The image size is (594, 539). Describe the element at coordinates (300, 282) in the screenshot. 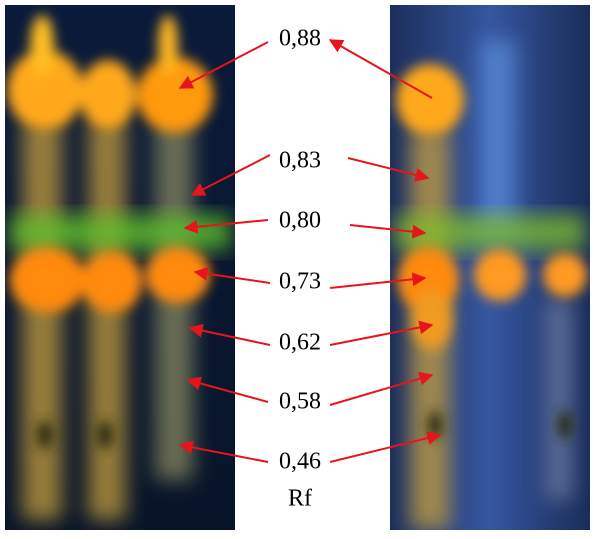

I see `rf-label: 0,73` at that location.